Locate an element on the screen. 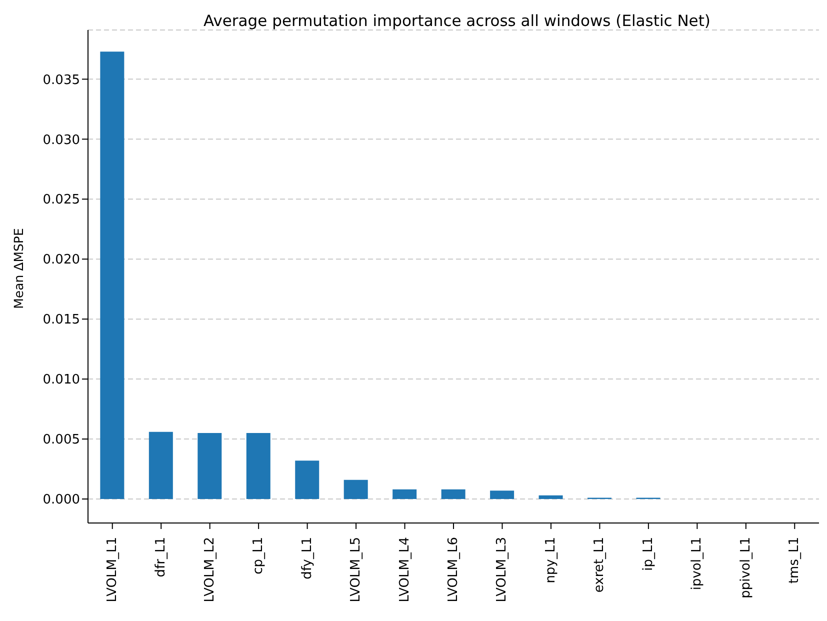 This screenshot has width=827, height=621. x-tick-label: LVOLM_L5 is located at coordinates (356, 569).